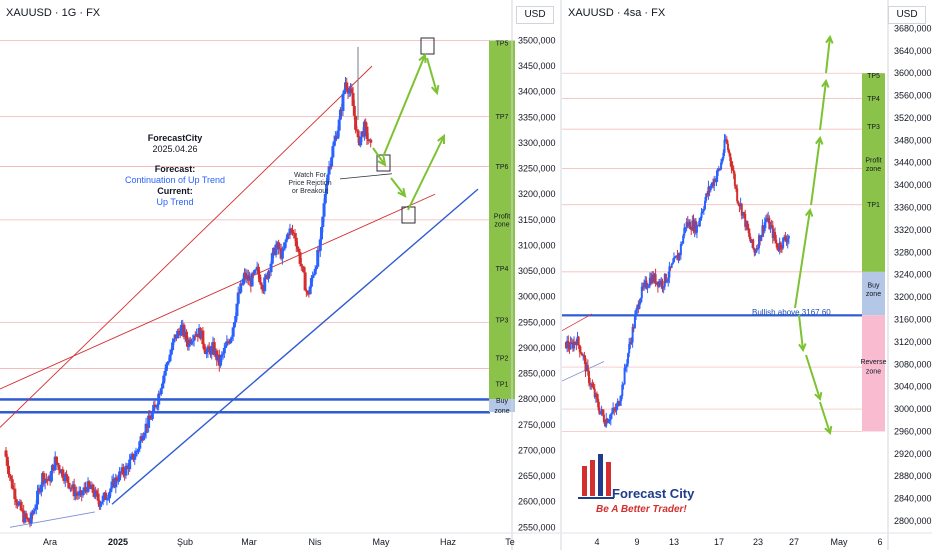 This screenshot has height=550, width=932. What do you see at coordinates (535, 15) in the screenshot?
I see `currency-button-left: USD` at bounding box center [535, 15].